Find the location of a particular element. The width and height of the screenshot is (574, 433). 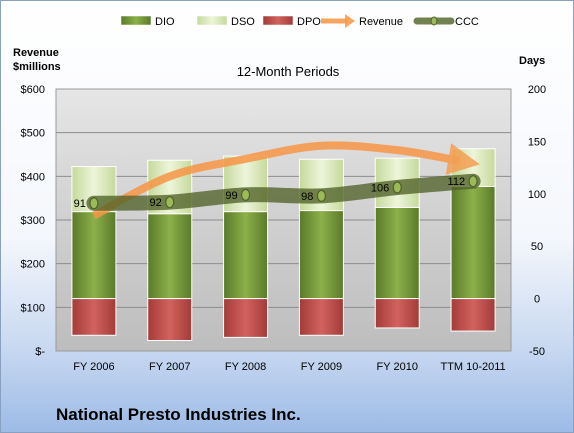

legend-label: DPO is located at coordinates (309, 22).